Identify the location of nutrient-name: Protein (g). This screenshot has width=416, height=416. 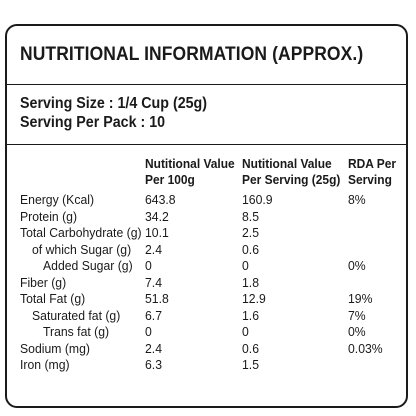
(49, 216).